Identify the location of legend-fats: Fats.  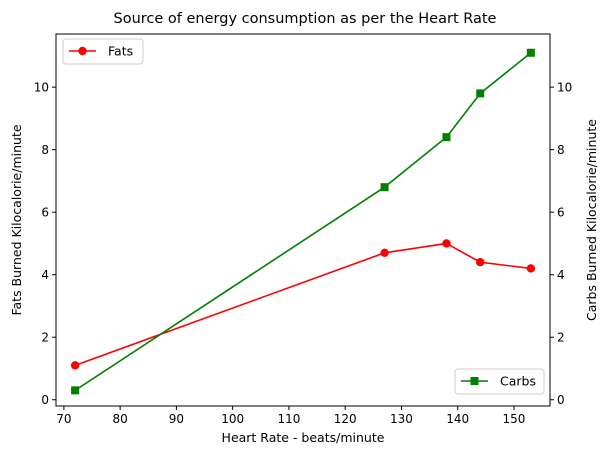
(103, 51).